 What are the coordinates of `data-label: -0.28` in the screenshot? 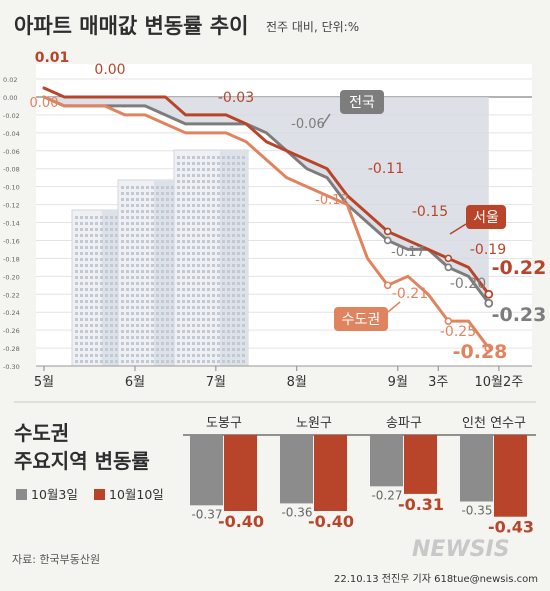 It's located at (480, 352).